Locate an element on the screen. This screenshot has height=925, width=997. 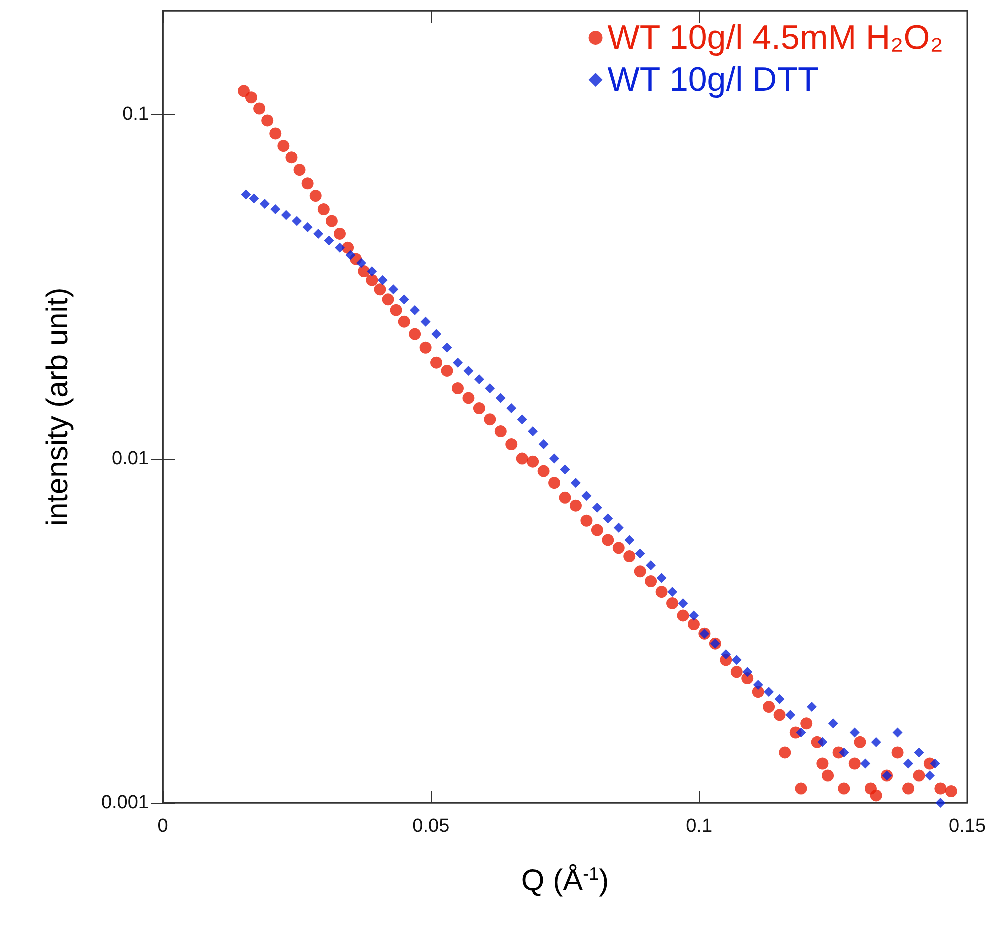
x-tick-label: 0.15 is located at coordinates (967, 826).